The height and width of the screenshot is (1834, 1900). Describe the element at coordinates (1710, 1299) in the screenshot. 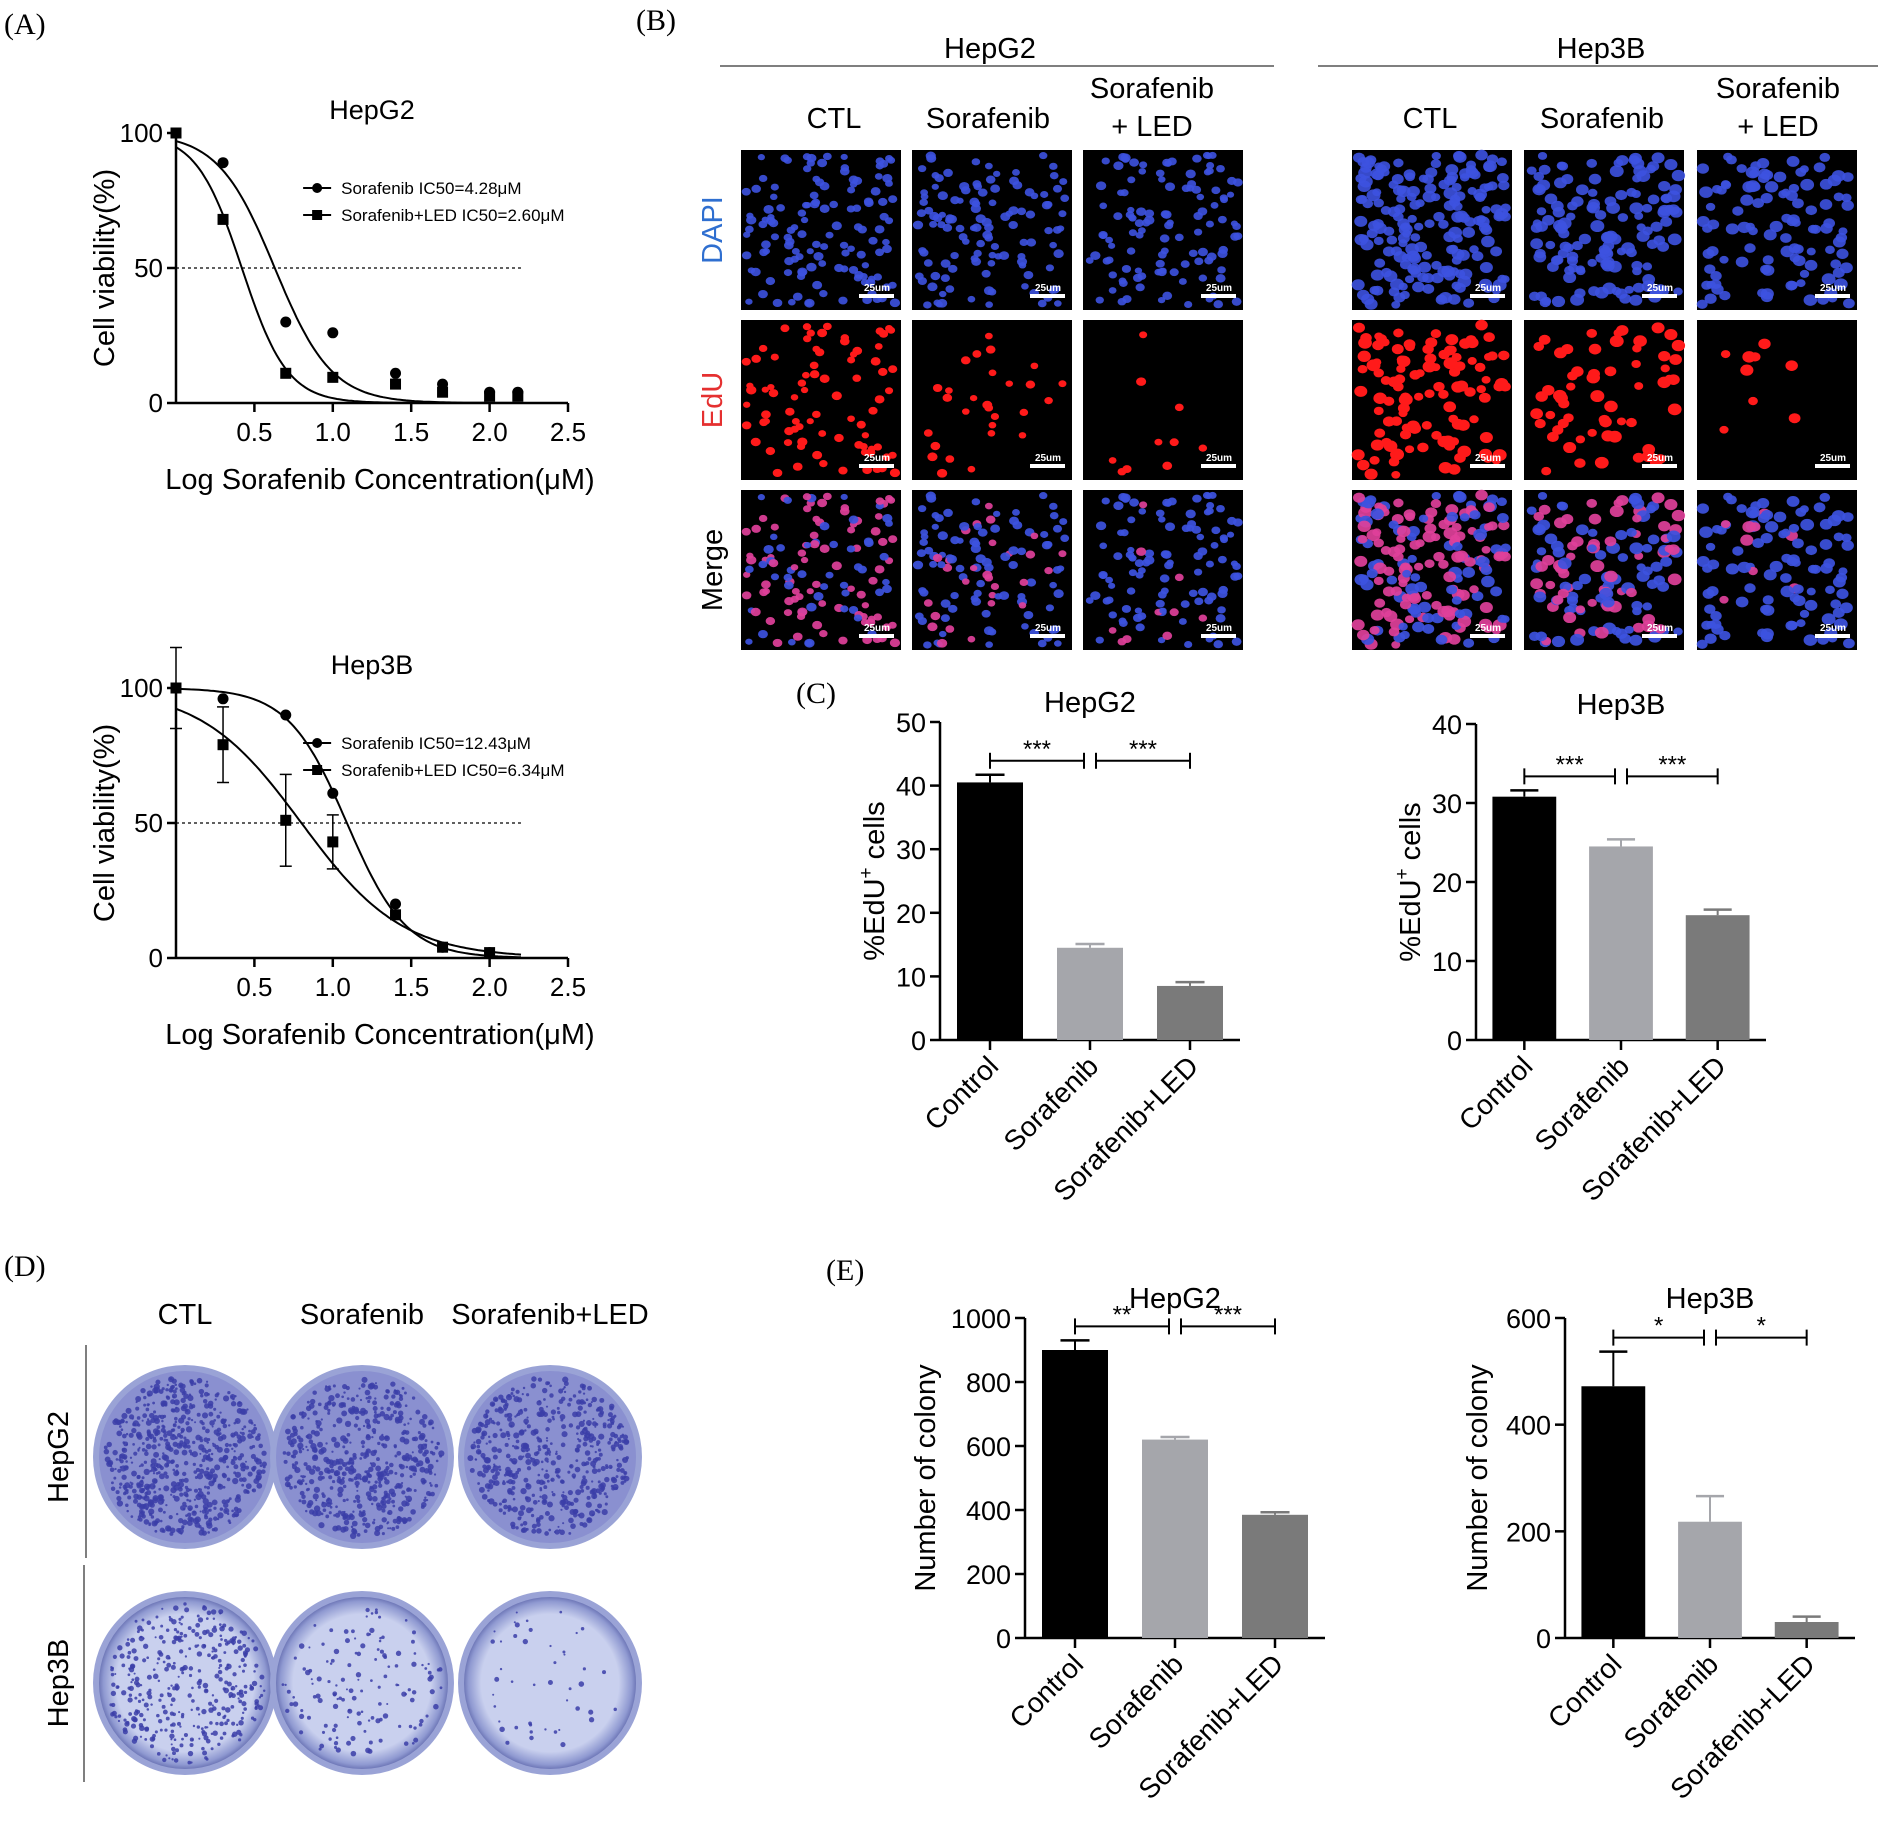

I see `chart-title: Hep3B` at that location.